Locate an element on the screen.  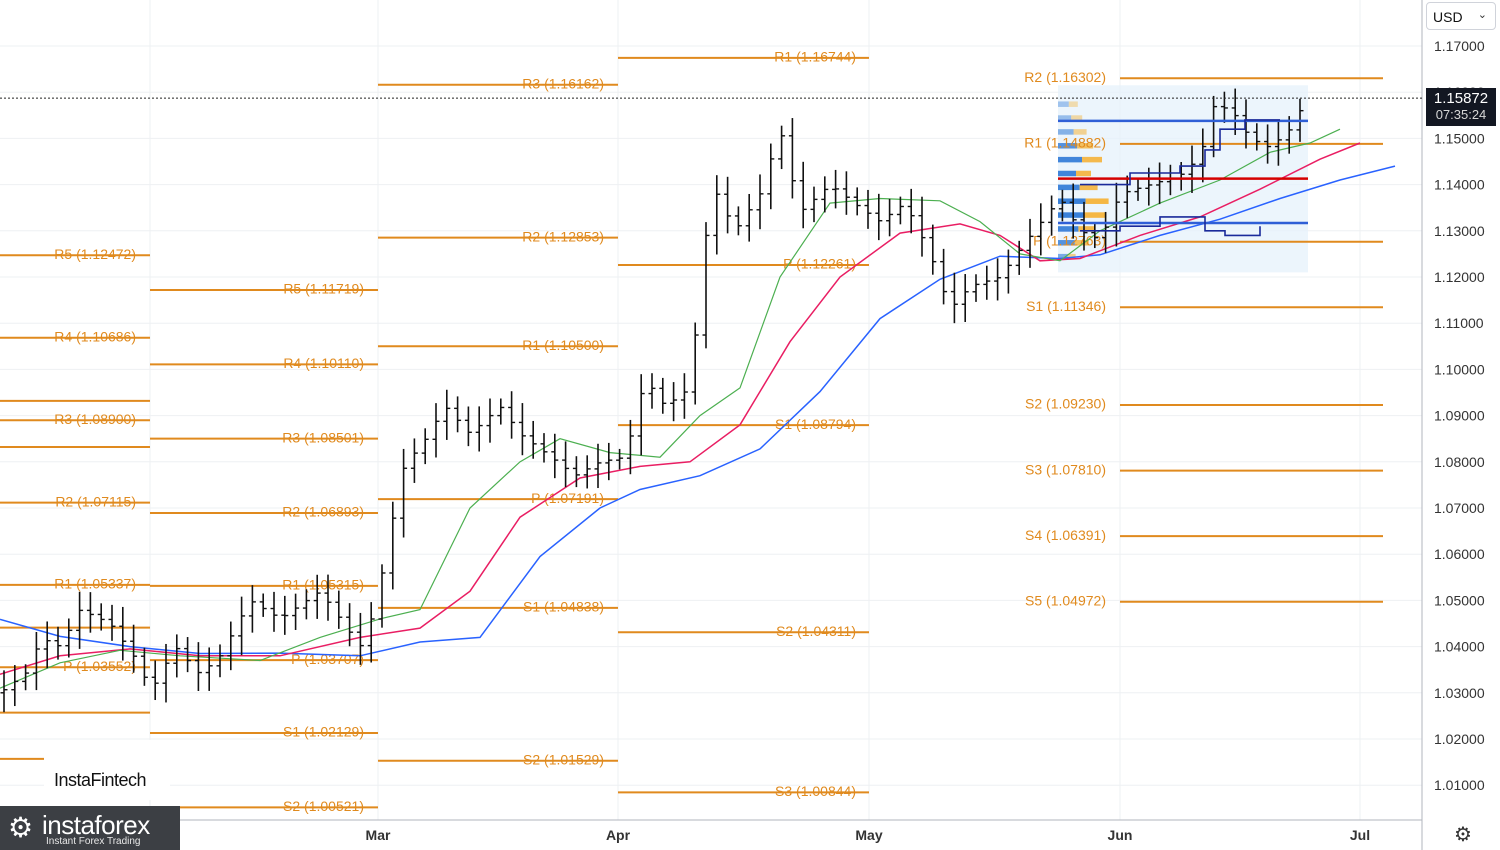
pivot-label: S2 (1.09230) is located at coordinates (1065, 404).